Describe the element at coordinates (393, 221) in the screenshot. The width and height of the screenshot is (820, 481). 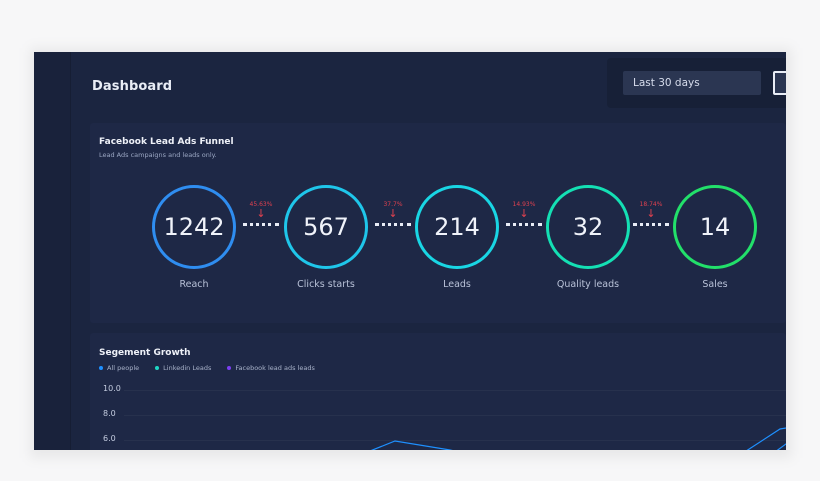
I see `funnel-connector-2: 37.7% ↓` at that location.